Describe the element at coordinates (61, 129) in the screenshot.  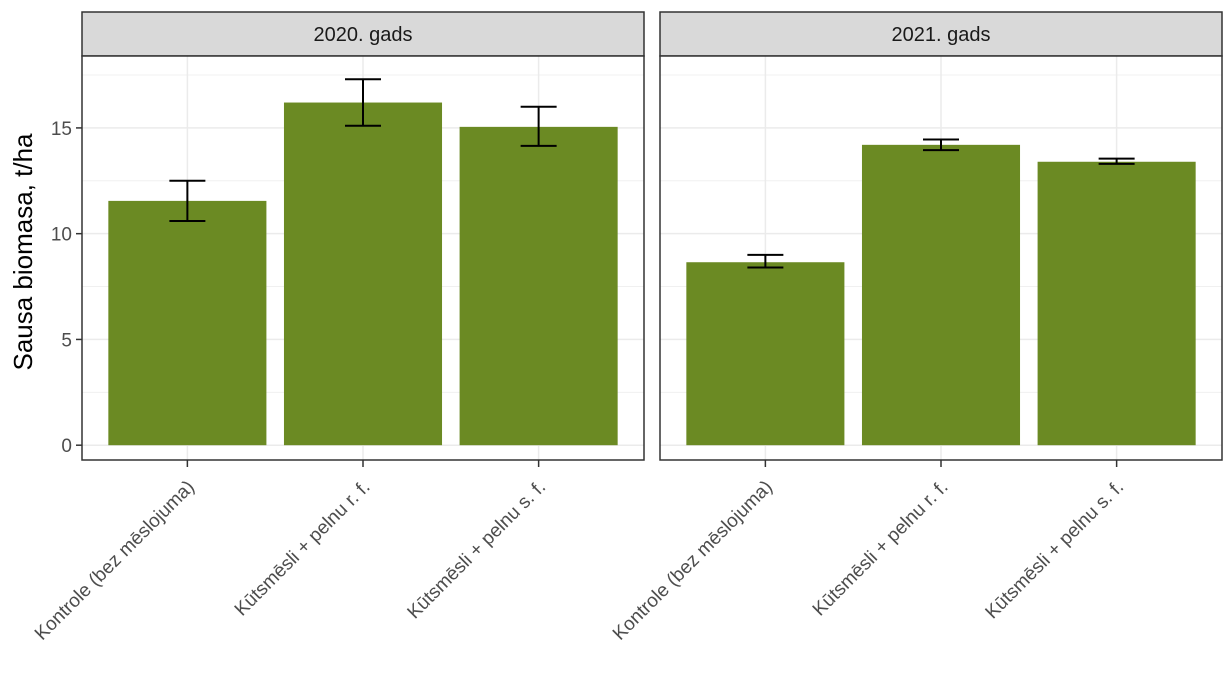
I see `y-tick-label: 15` at that location.